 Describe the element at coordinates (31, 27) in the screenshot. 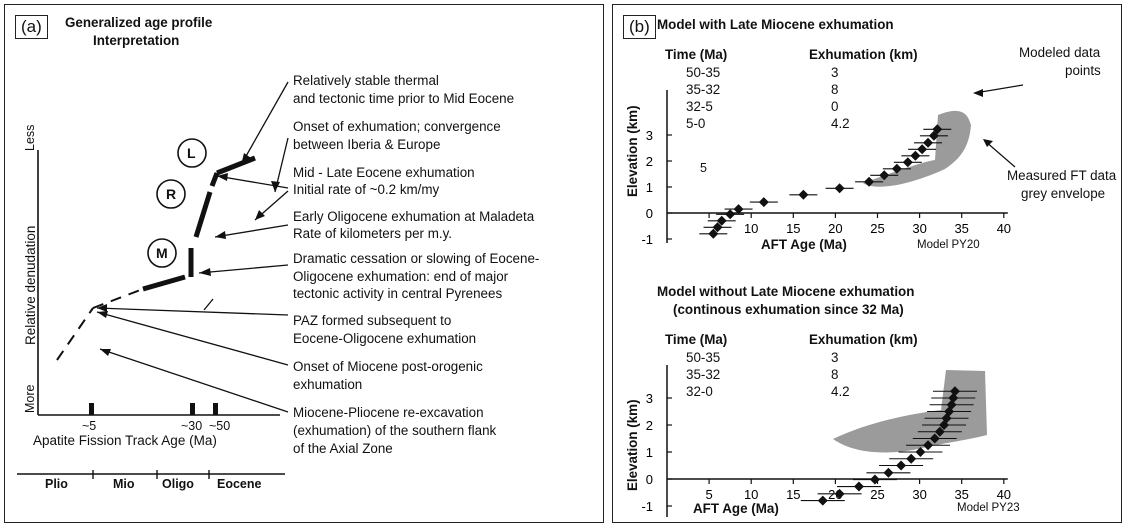

I see `panel-a-tag: (a)` at that location.